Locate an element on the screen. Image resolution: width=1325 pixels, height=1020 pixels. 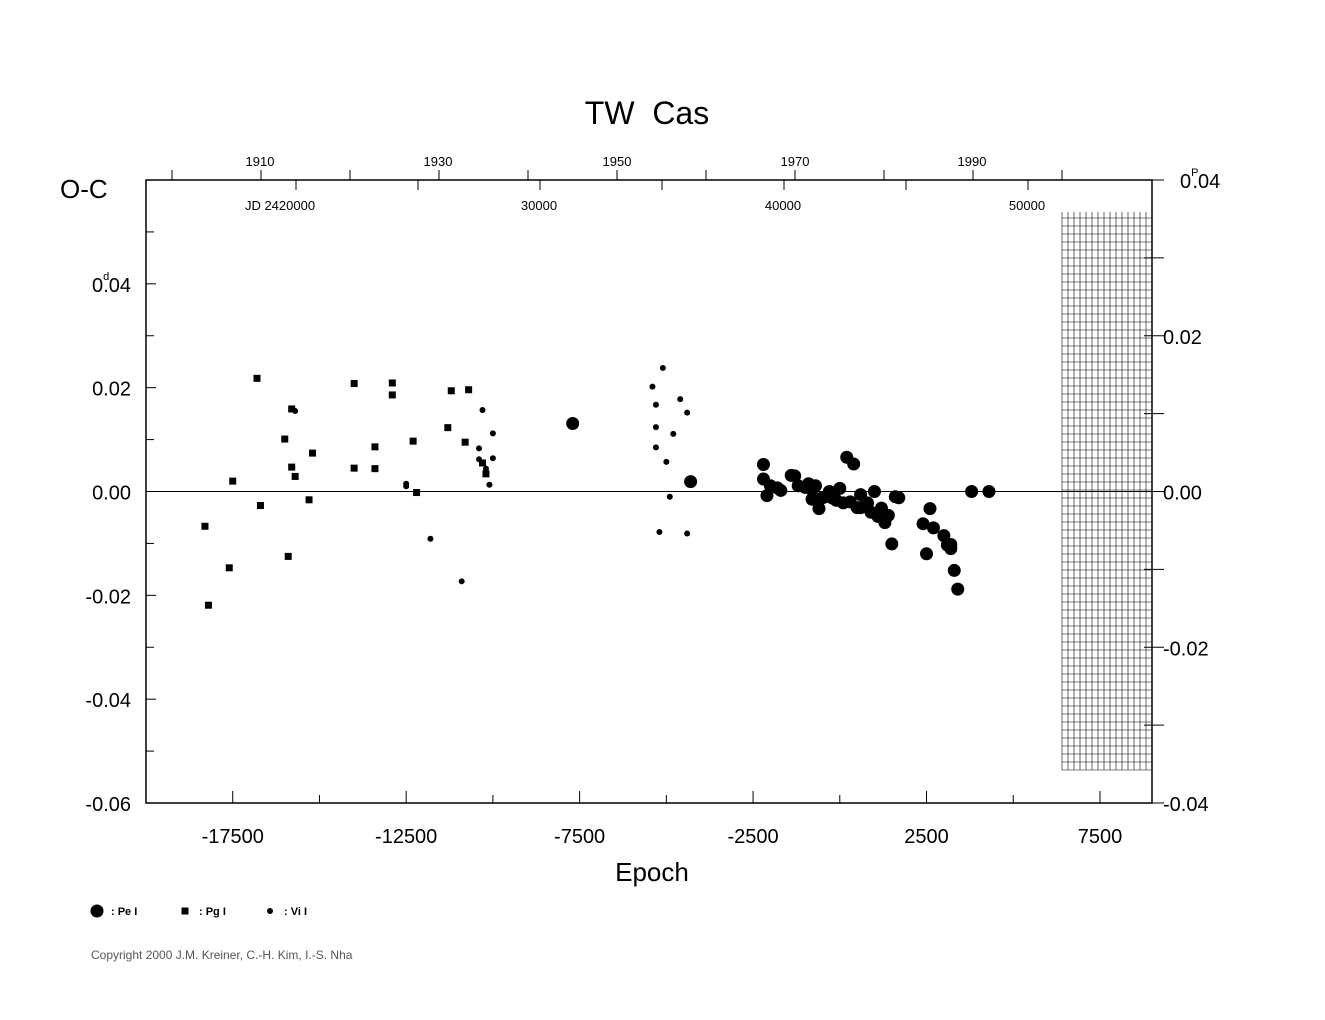
right-tick-label: 0.00 is located at coordinates (1182, 494).